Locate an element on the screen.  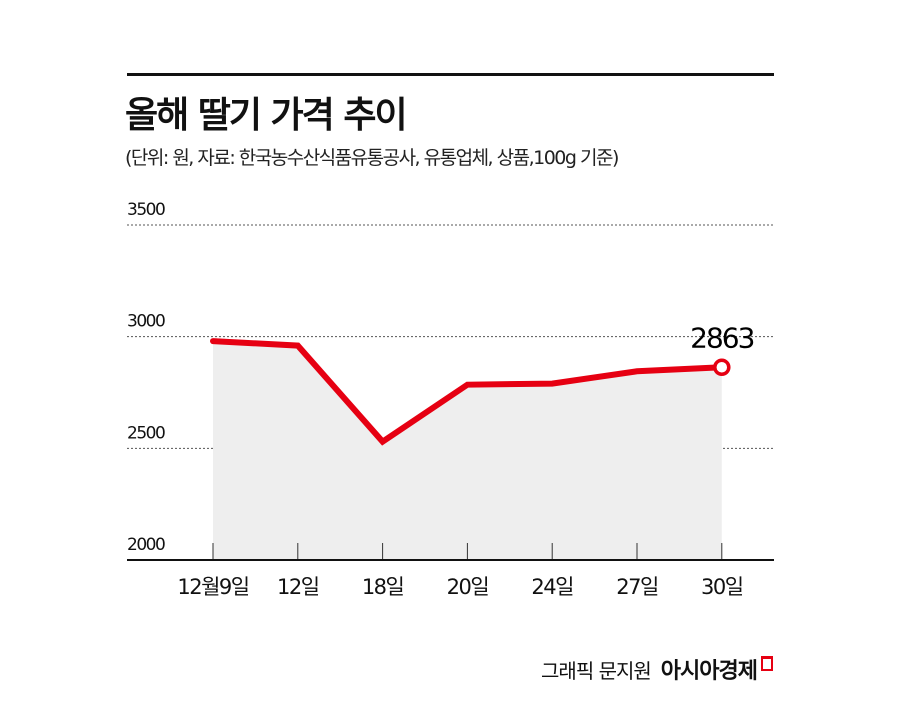
x-tick-label: 27일 is located at coordinates (637, 587).